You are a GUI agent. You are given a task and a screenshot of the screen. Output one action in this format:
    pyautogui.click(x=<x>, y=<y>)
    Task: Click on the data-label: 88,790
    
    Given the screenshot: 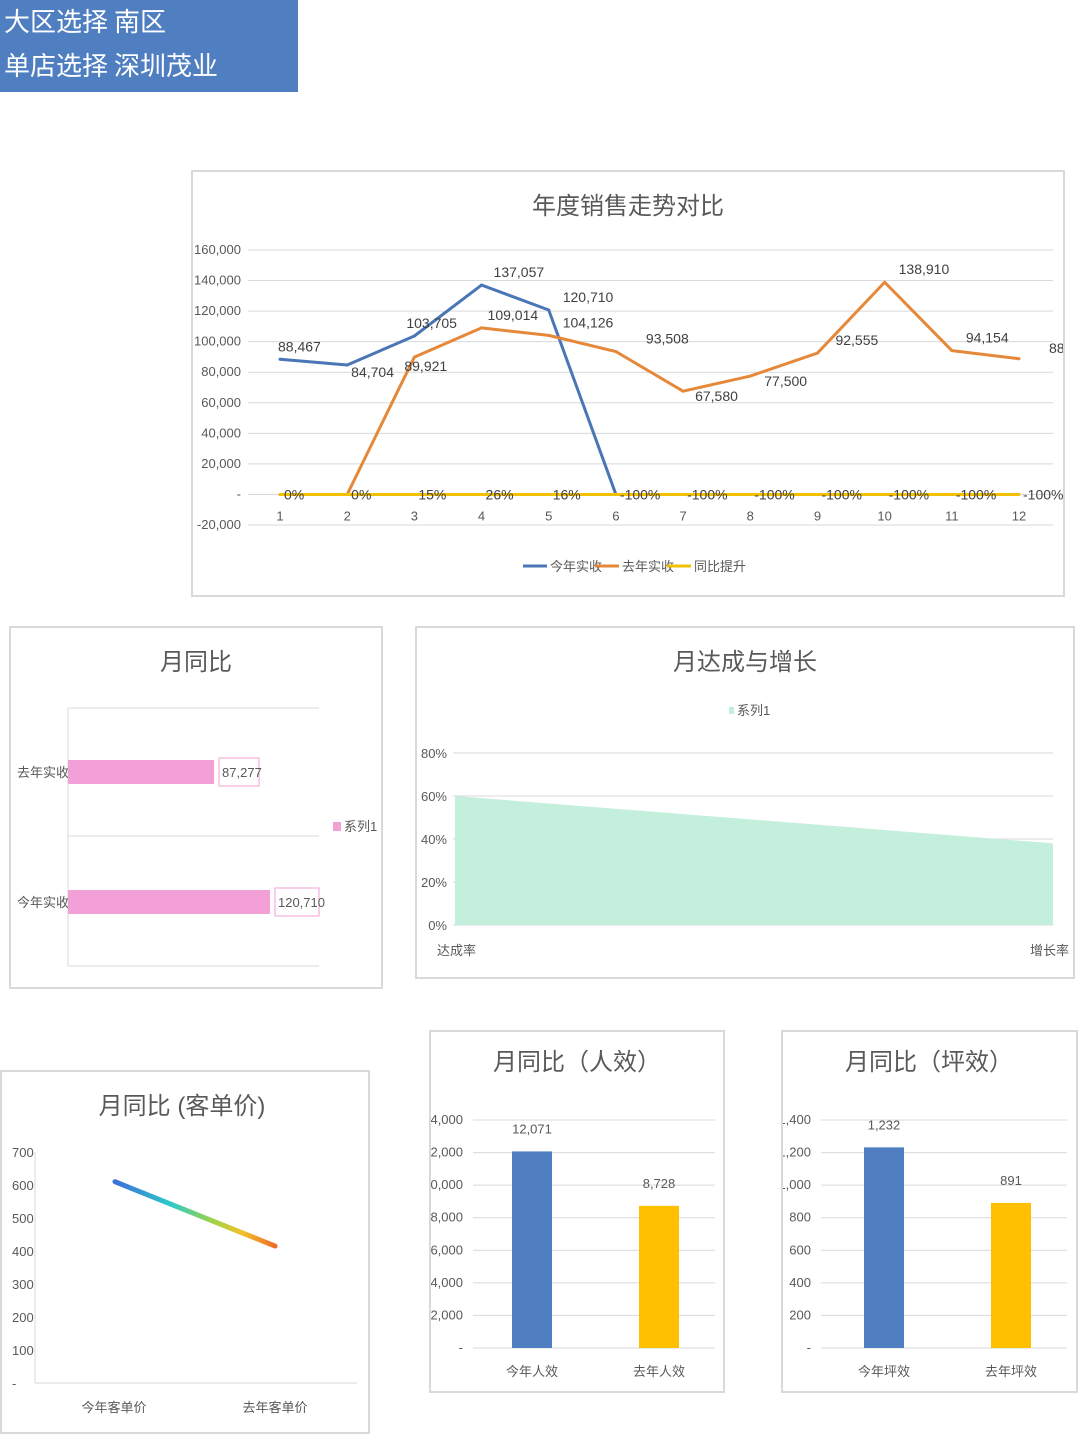 What is the action you would take?
    pyautogui.click(x=1056, y=348)
    